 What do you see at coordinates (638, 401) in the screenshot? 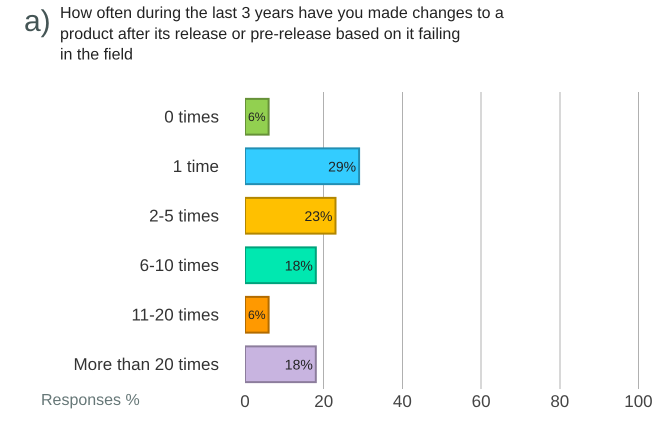
I see `x-tick-label: 100` at bounding box center [638, 401].